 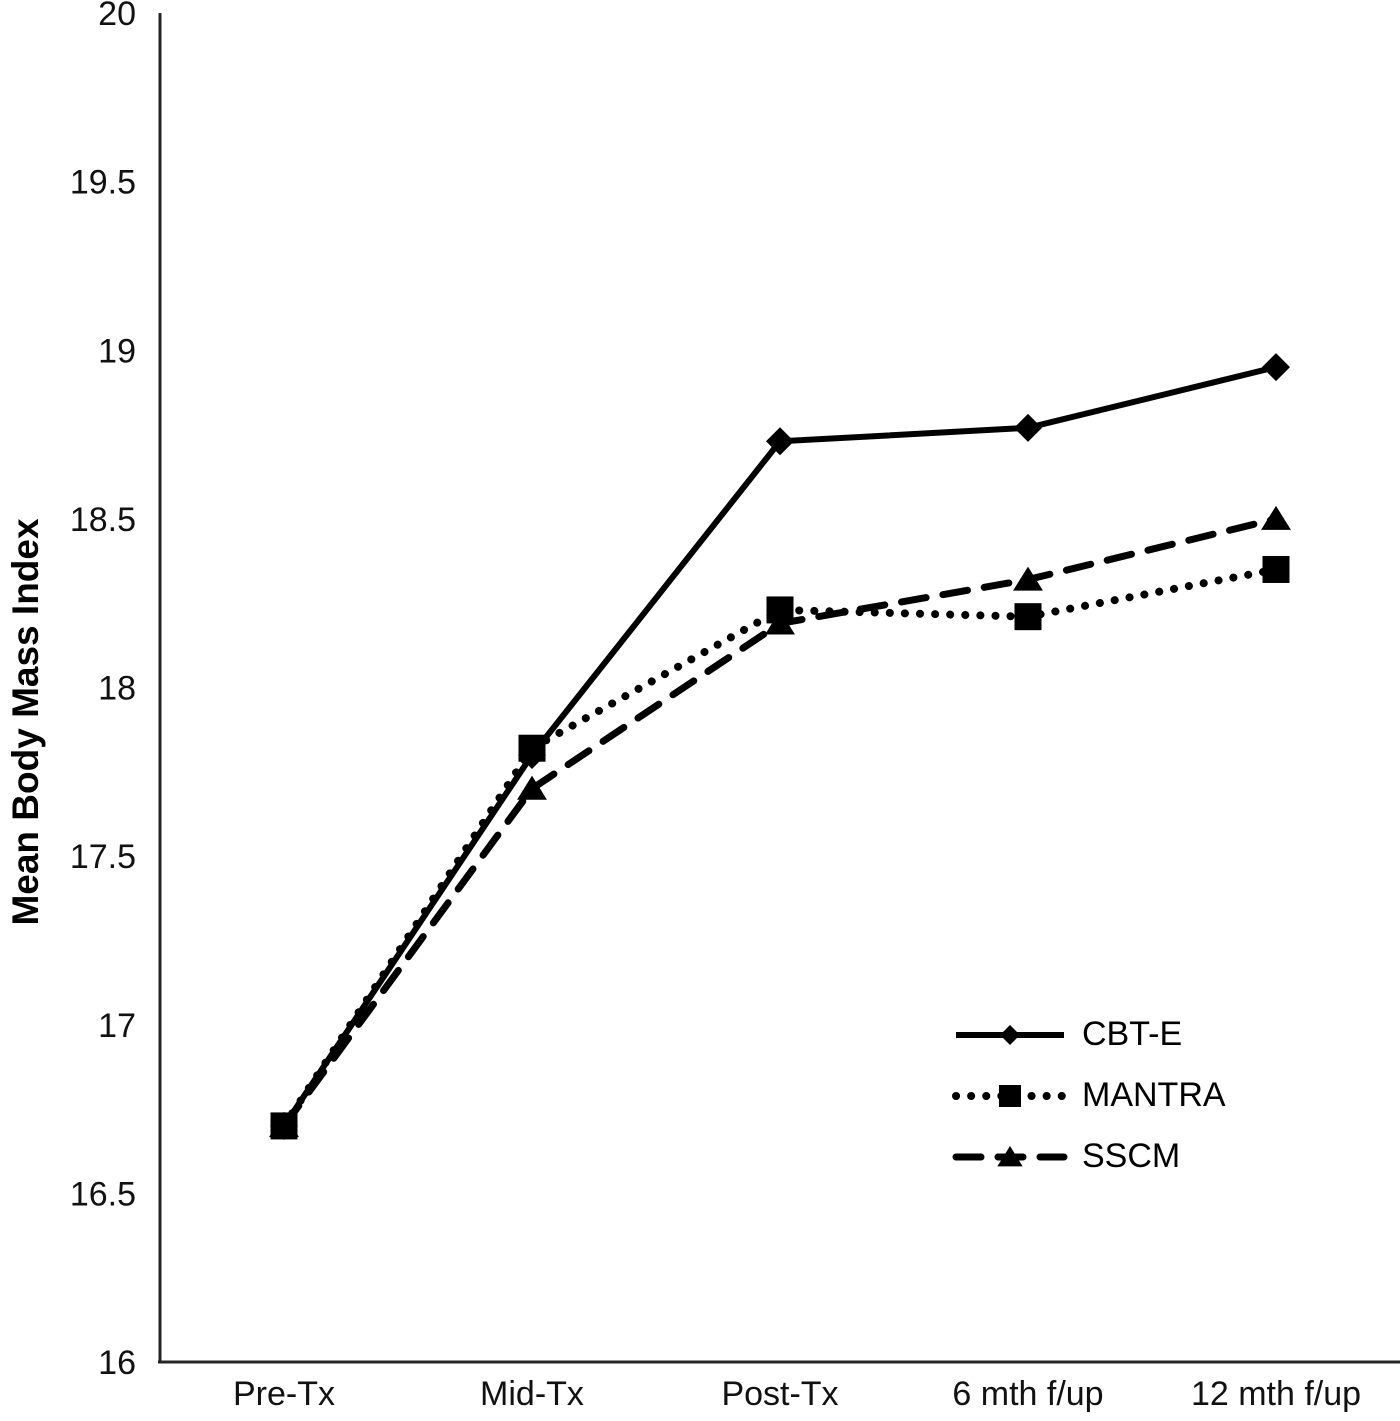 I want to click on x-category-label: Mid-Tx, so click(x=532, y=1394).